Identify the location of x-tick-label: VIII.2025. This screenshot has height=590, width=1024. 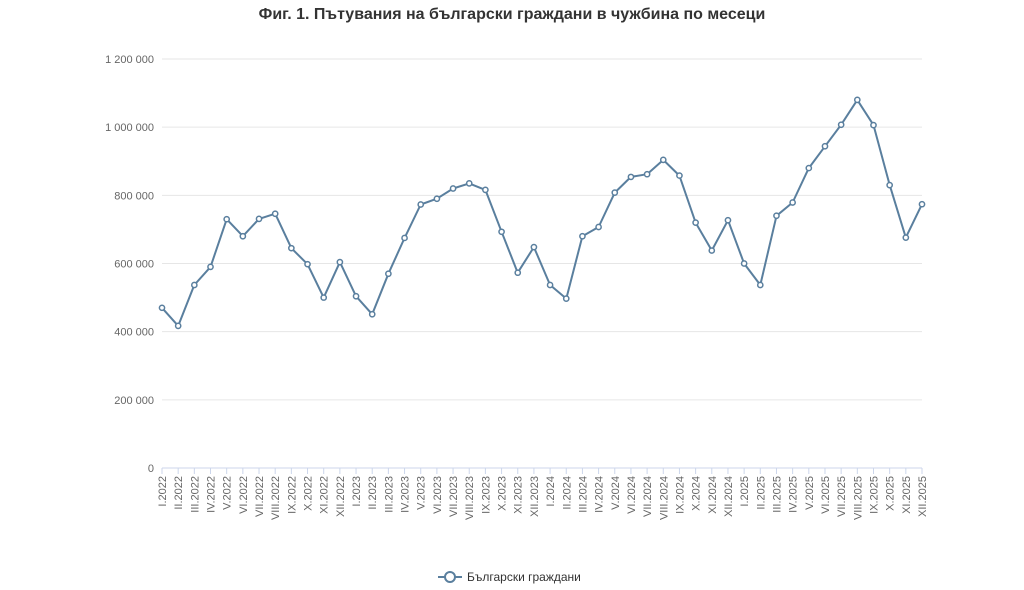
(858, 498).